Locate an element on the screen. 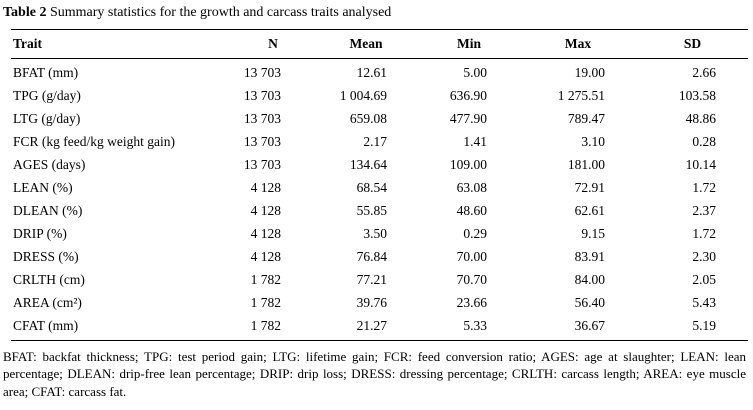 Image resolution: width=753 pixels, height=410 pixels. header-row: Trait N Mean Min Max SD is located at coordinates (379, 44).